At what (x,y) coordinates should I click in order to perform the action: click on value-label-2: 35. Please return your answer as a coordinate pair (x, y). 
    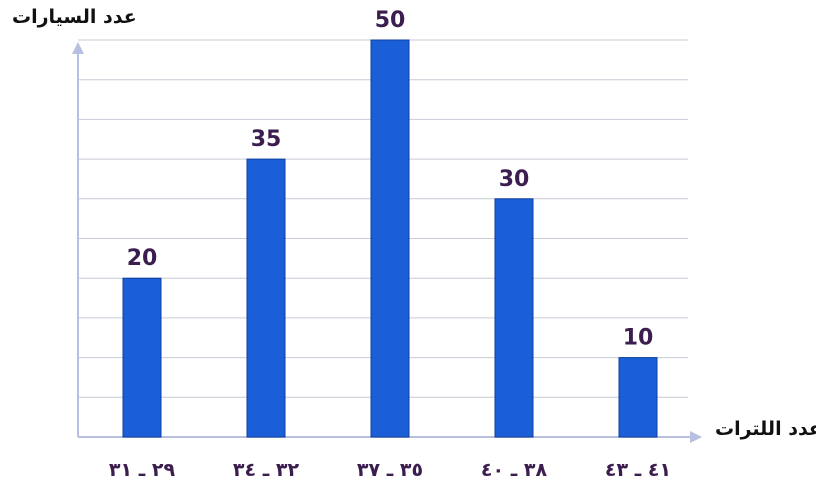
    Looking at the image, I should click on (266, 139).